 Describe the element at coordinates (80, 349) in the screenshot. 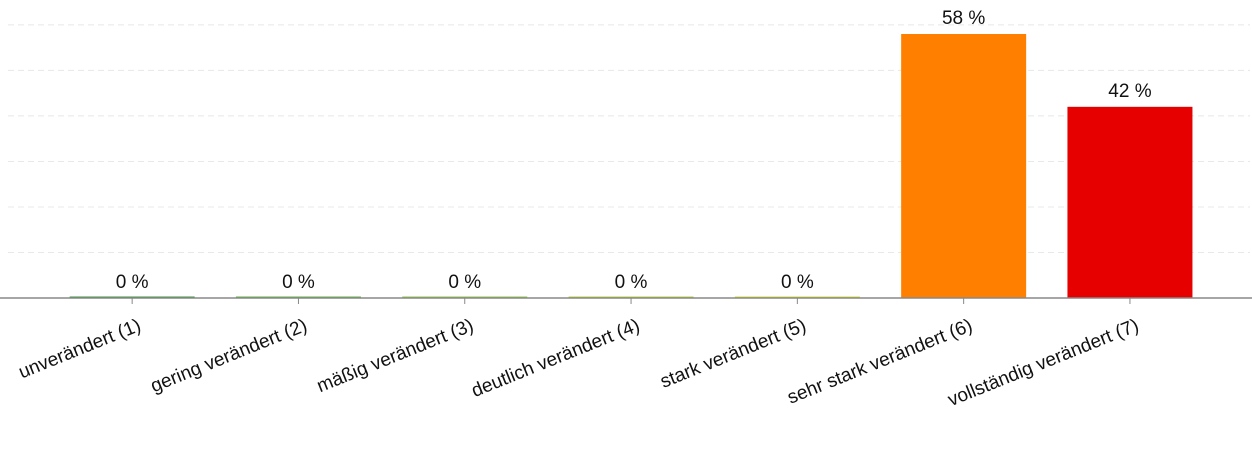

I see `category-label: unverändert (1)` at that location.